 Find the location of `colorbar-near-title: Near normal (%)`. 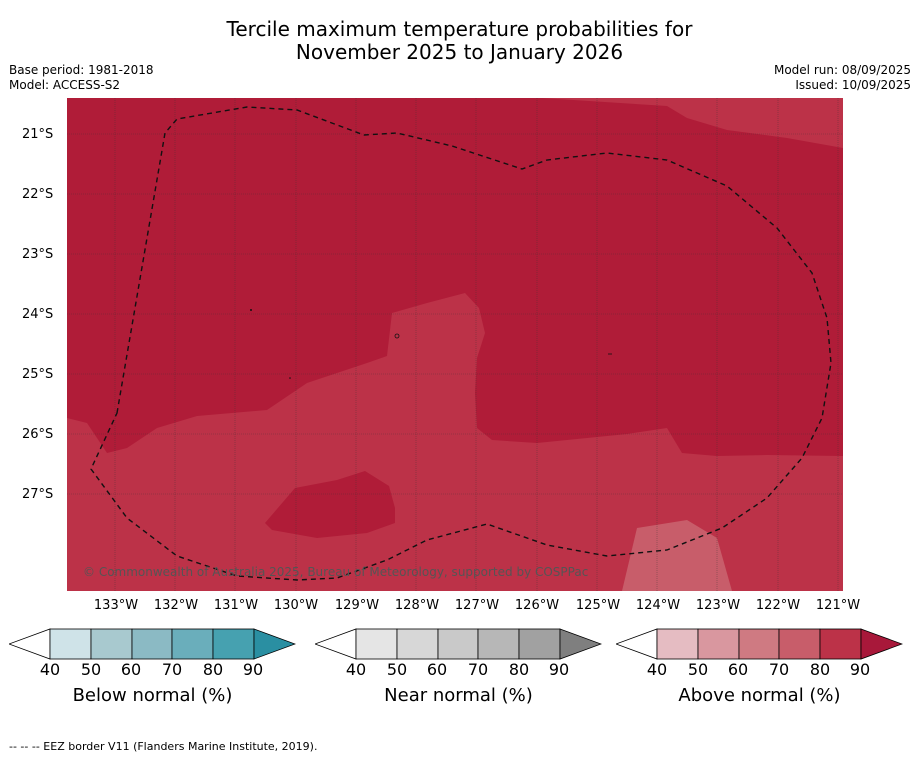

colorbar-near-title: Near normal (%) is located at coordinates (458, 695).